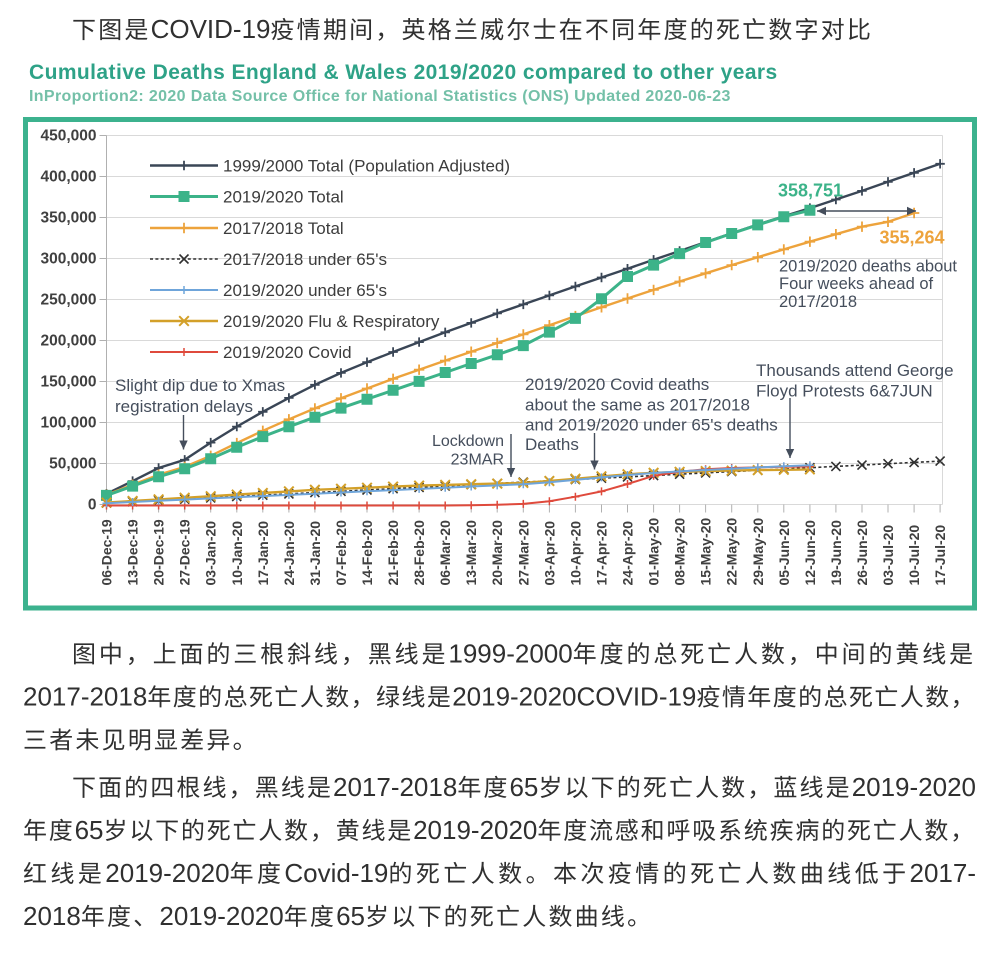 Image resolution: width=1000 pixels, height=953 pixels. I want to click on svg-text:and 2019/2020 under 65's death: and 2019/2020 under 65's deaths, so click(651, 425).